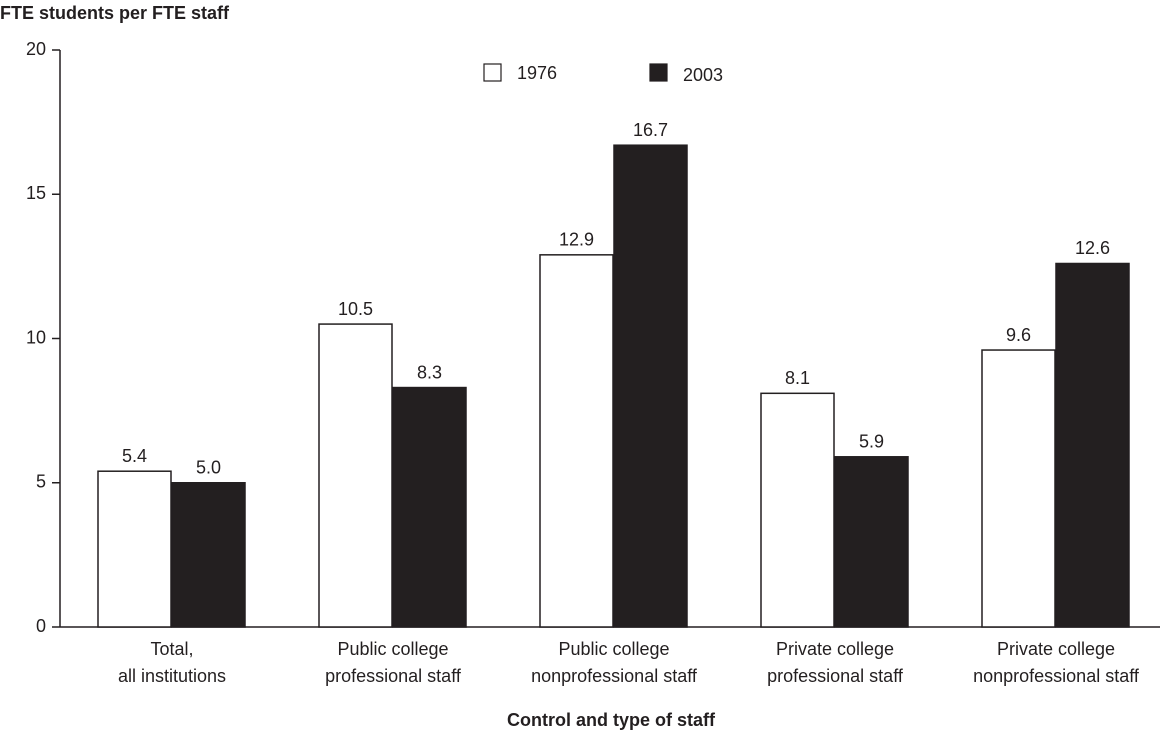  What do you see at coordinates (36, 49) in the screenshot?
I see `y-tick-label: 20` at bounding box center [36, 49].